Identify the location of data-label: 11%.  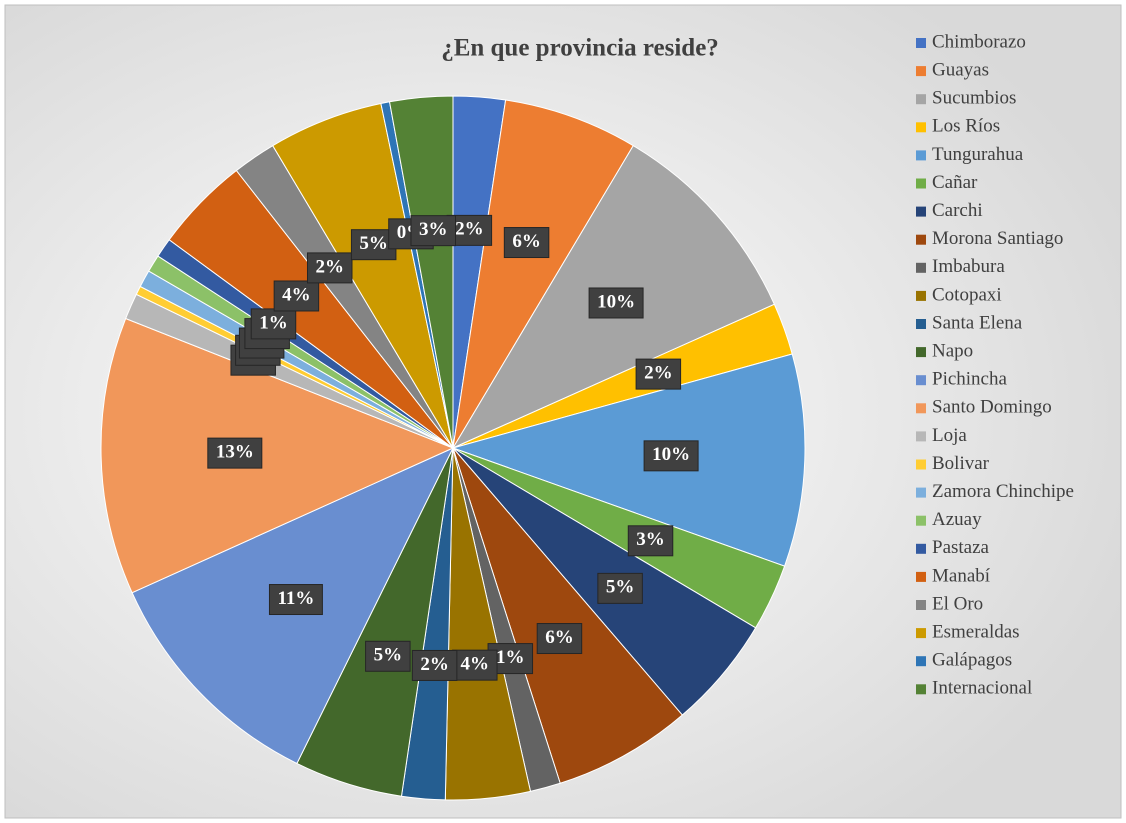
(295, 598).